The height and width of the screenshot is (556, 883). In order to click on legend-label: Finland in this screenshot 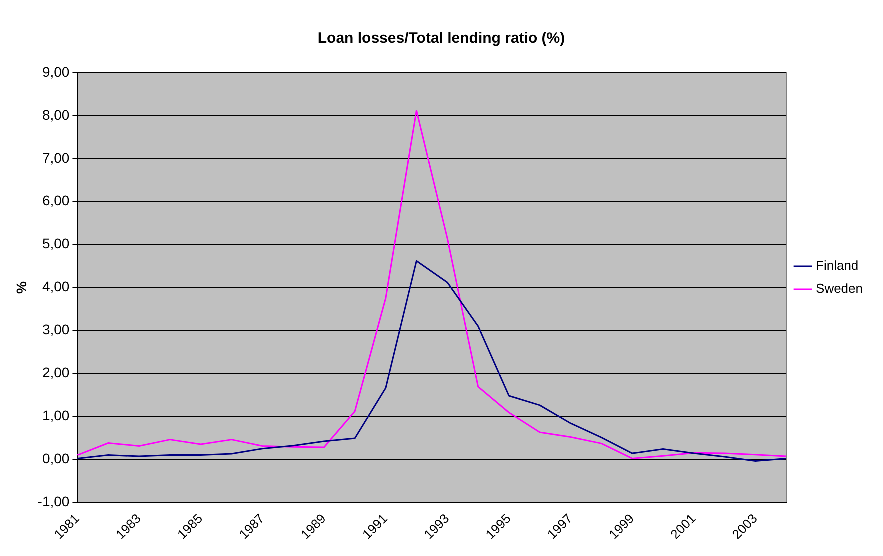, I will do `click(837, 266)`.